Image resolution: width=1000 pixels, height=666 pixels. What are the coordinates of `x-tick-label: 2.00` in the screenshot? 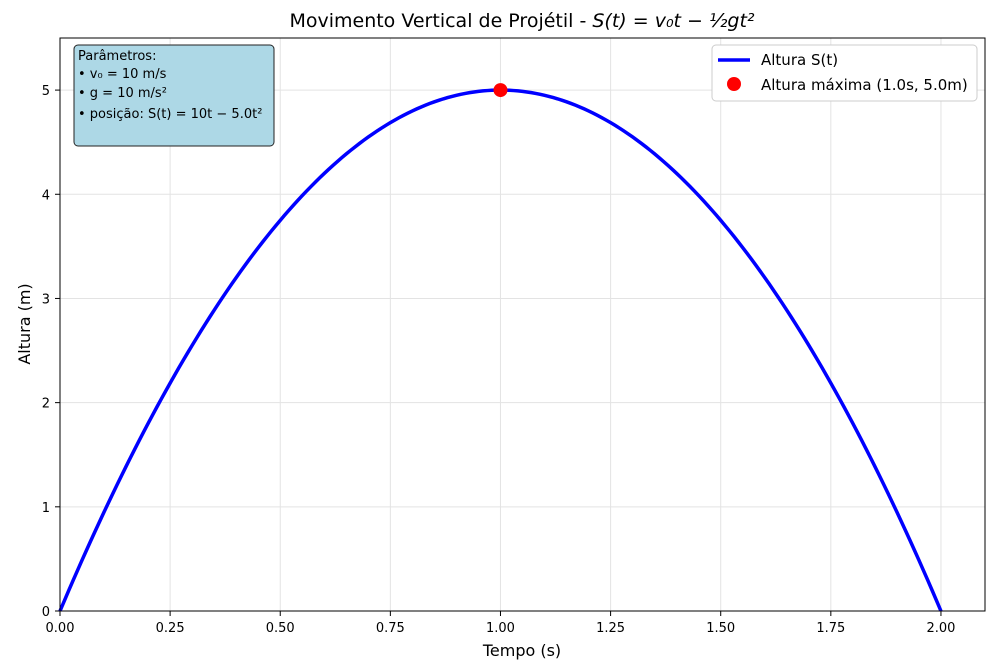 It's located at (940, 628).